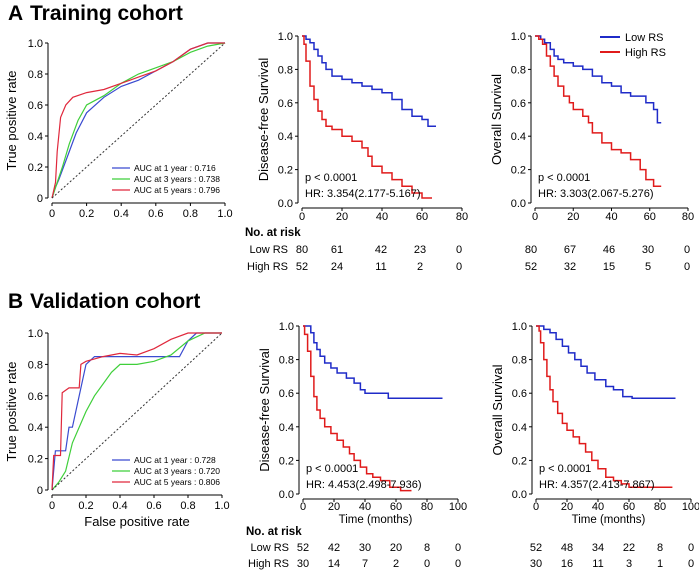 This screenshot has height=572, width=699. What do you see at coordinates (286, 428) in the screenshot?
I see `dfs-y-tick-label: 0.4` at bounding box center [286, 428].